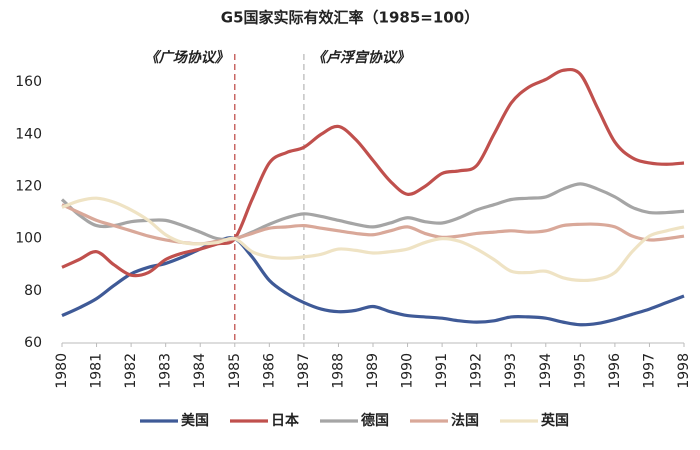 The width and height of the screenshot is (700, 450). Describe the element at coordinates (33, 291) in the screenshot. I see `y-tick-label: 80` at that location.